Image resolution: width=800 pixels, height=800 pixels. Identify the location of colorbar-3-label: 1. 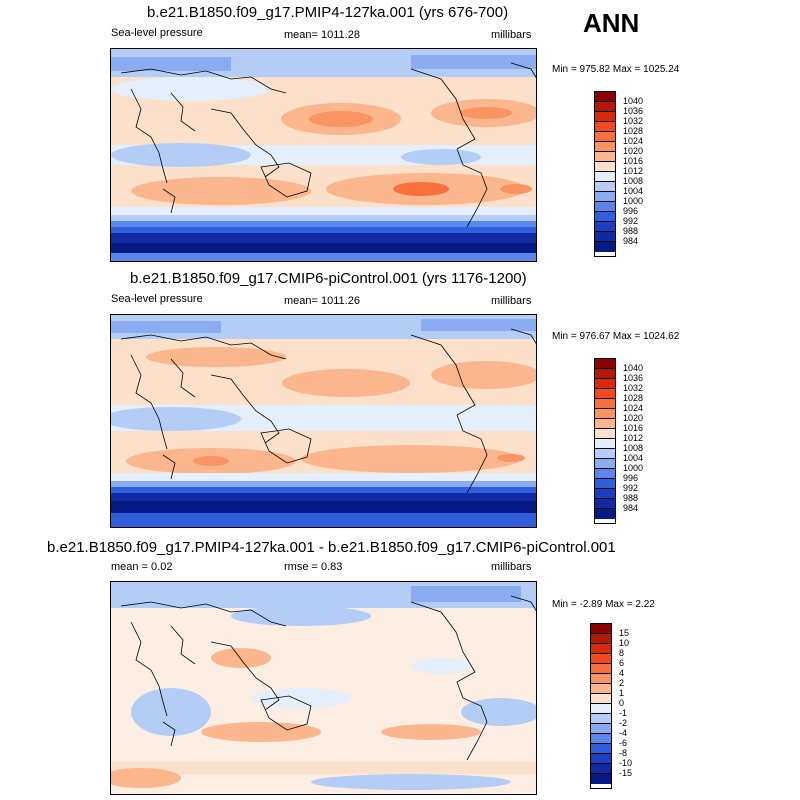
(622, 693).